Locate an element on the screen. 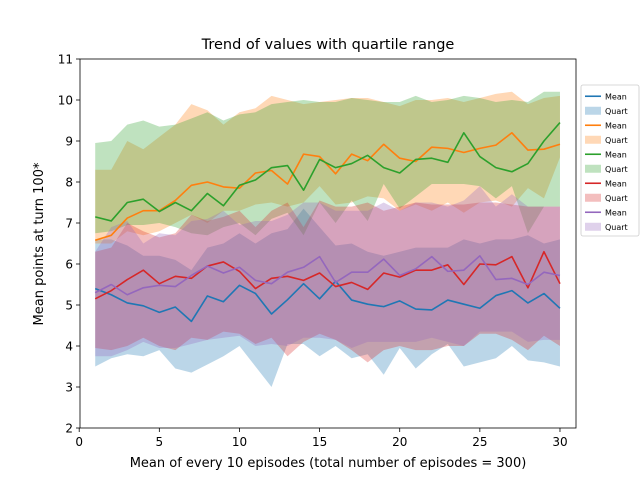  legend-box is located at coordinates (610, 160).